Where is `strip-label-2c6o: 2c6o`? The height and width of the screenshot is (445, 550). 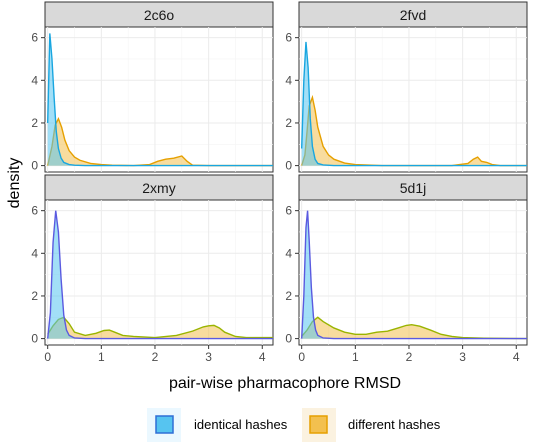 strip-label-2c6o: 2c6o is located at coordinates (159, 15).